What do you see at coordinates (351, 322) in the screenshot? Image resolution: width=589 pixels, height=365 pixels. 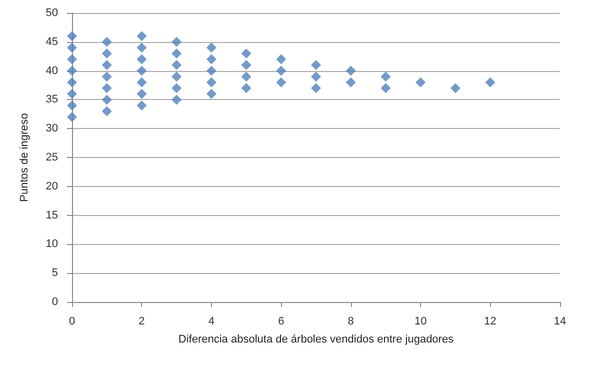 I see `x-tick-label: 8` at bounding box center [351, 322].